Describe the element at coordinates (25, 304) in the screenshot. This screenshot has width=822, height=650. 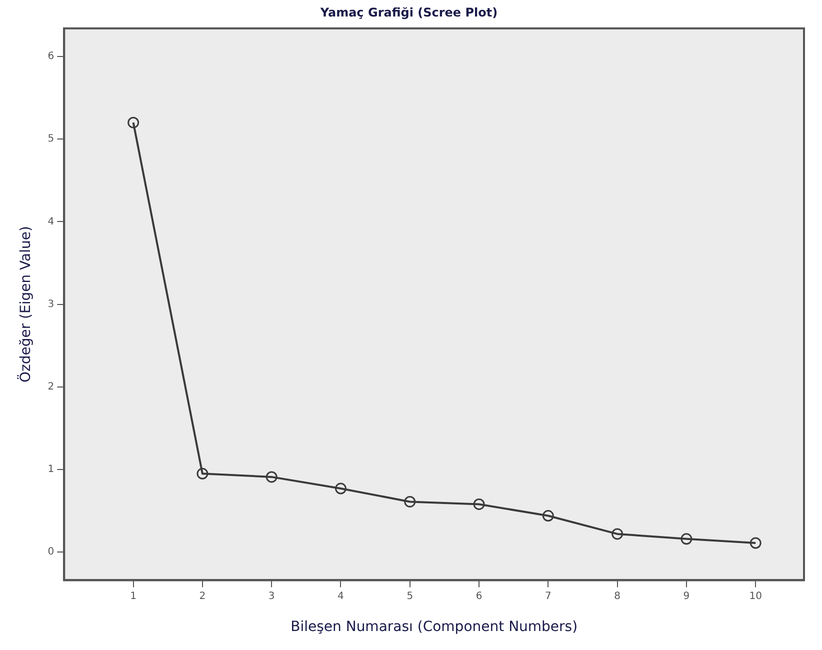
I see `y-axis-title: Özdeğer (Eigen Value)` at that location.